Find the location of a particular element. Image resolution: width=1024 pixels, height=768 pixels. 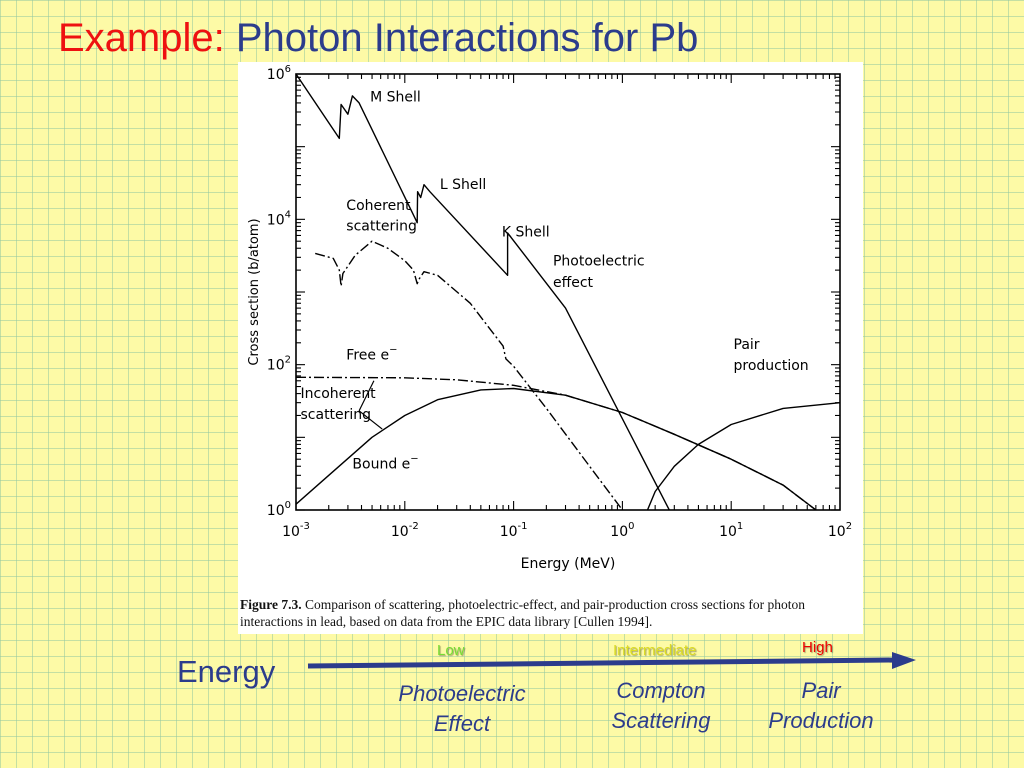

series-bound-e is located at coordinates (556, 448).